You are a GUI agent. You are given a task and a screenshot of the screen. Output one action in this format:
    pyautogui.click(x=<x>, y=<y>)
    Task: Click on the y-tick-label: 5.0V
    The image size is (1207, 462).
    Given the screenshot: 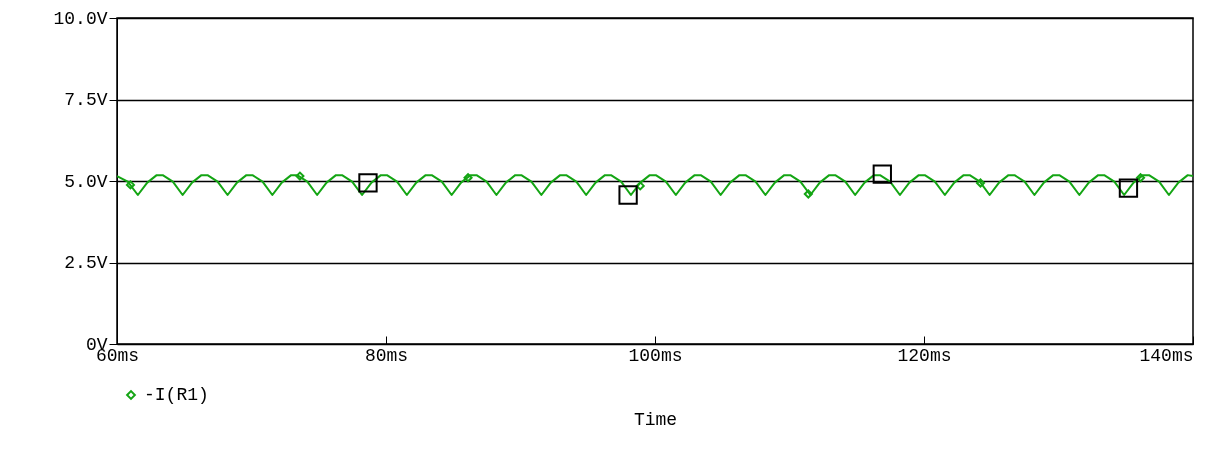 What is the action you would take?
    pyautogui.click(x=86, y=181)
    